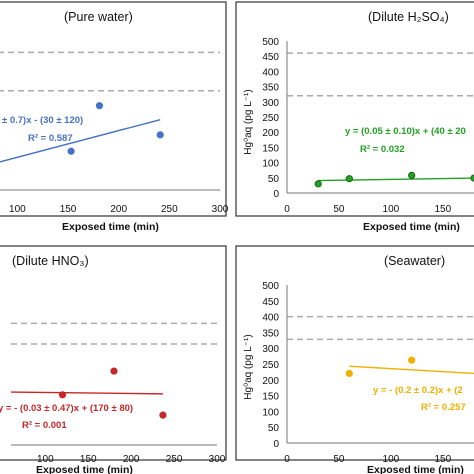  What do you see at coordinates (42, 120) in the screenshot?
I see `fit-equation: ± 0.7)x - (30 ± 120)` at bounding box center [42, 120].